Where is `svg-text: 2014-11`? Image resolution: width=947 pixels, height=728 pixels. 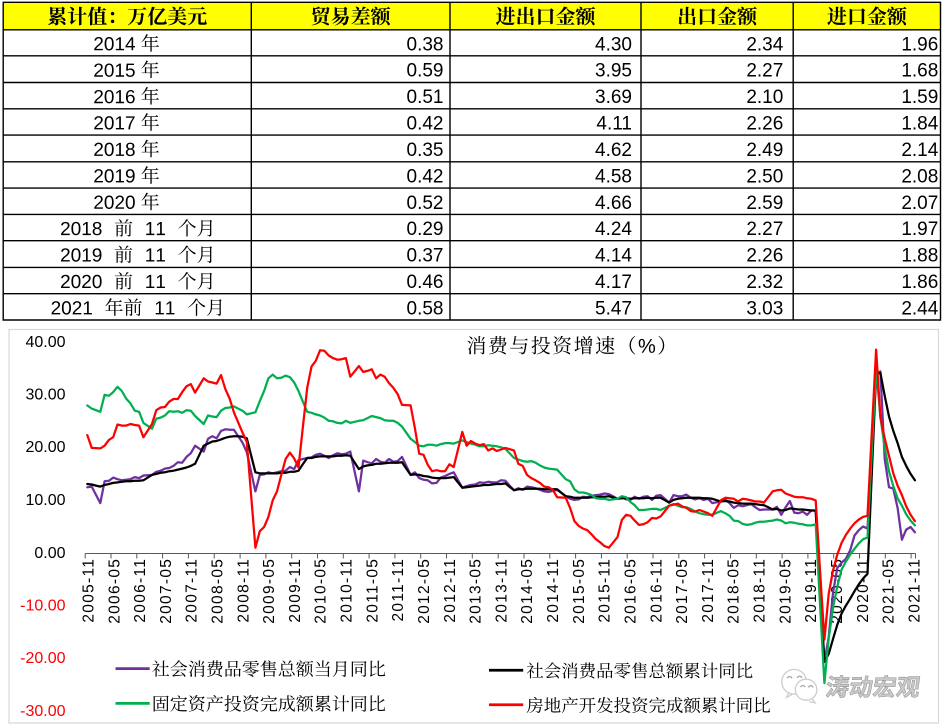
svg-text: 2014-11 is located at coordinates (553, 590).